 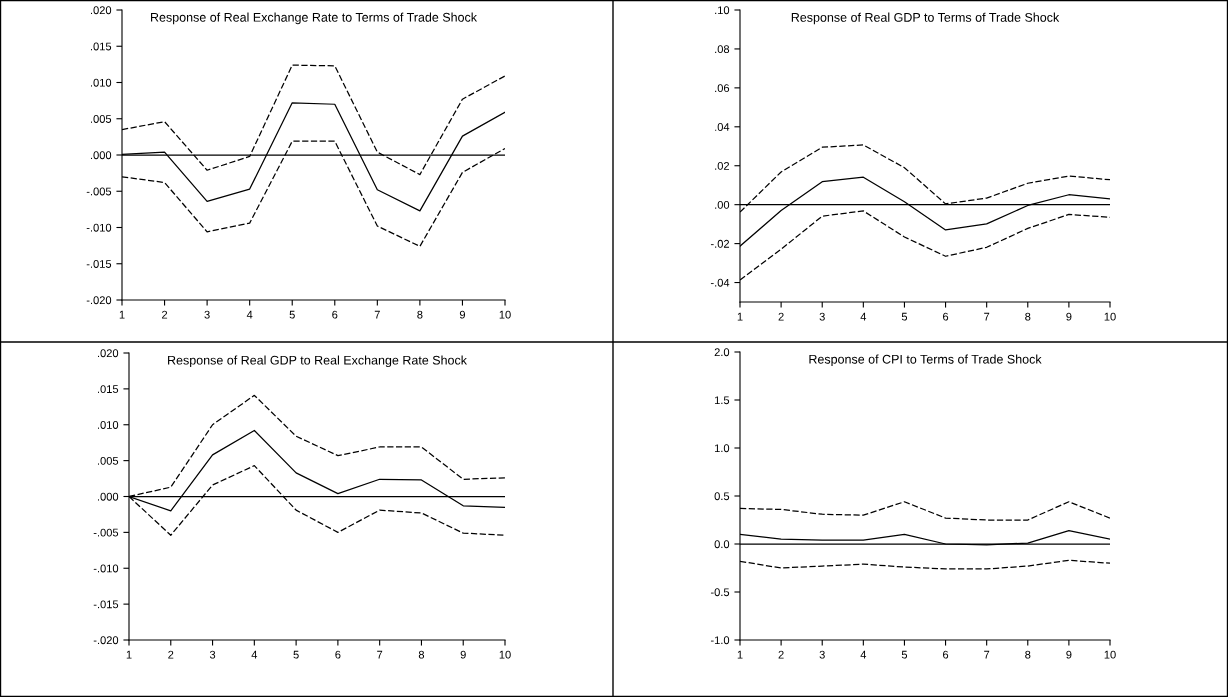 What do you see at coordinates (314, 18) in the screenshot?
I see `chart-title: Response of Real Exchange Rate to Terms of Trade Shock` at bounding box center [314, 18].